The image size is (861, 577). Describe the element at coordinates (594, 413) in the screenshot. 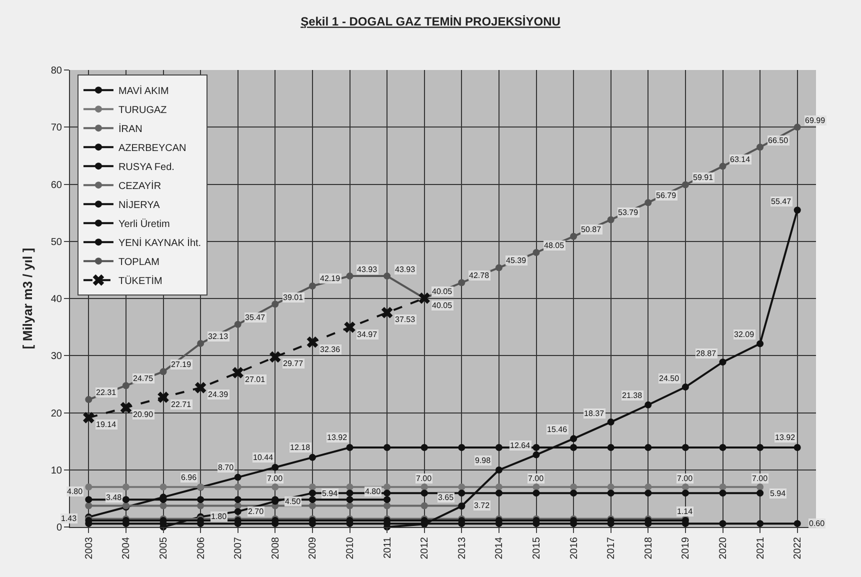

I see `data-label: 18.37` at that location.